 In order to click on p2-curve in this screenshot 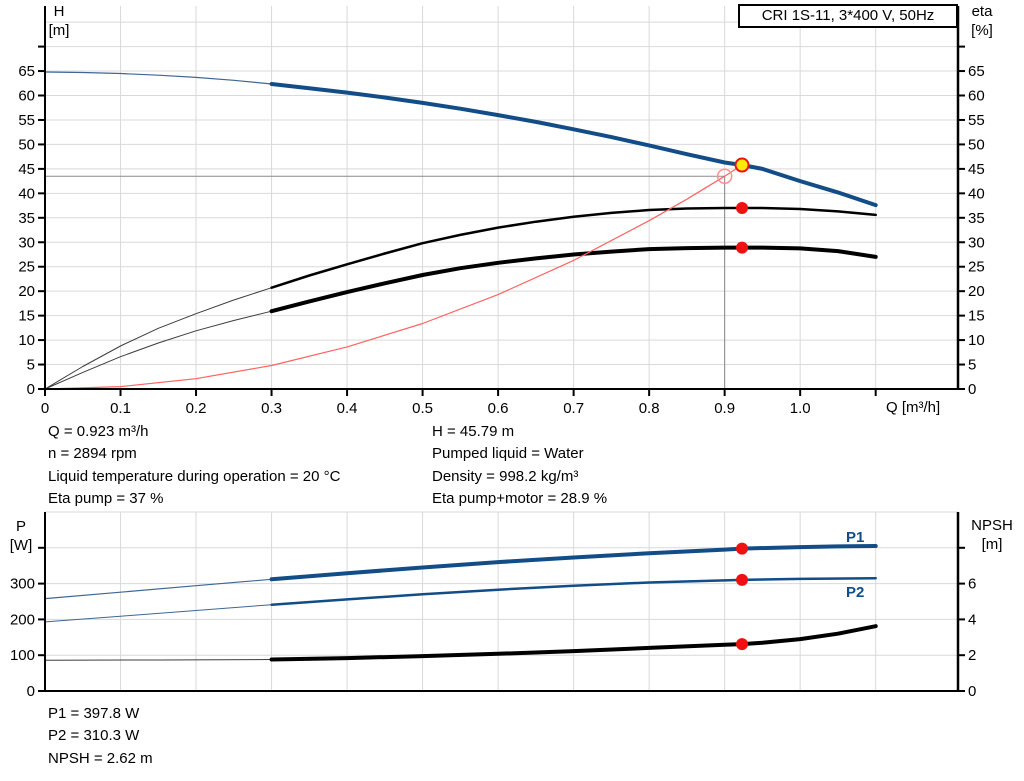, I will do `click(573, 591)`.